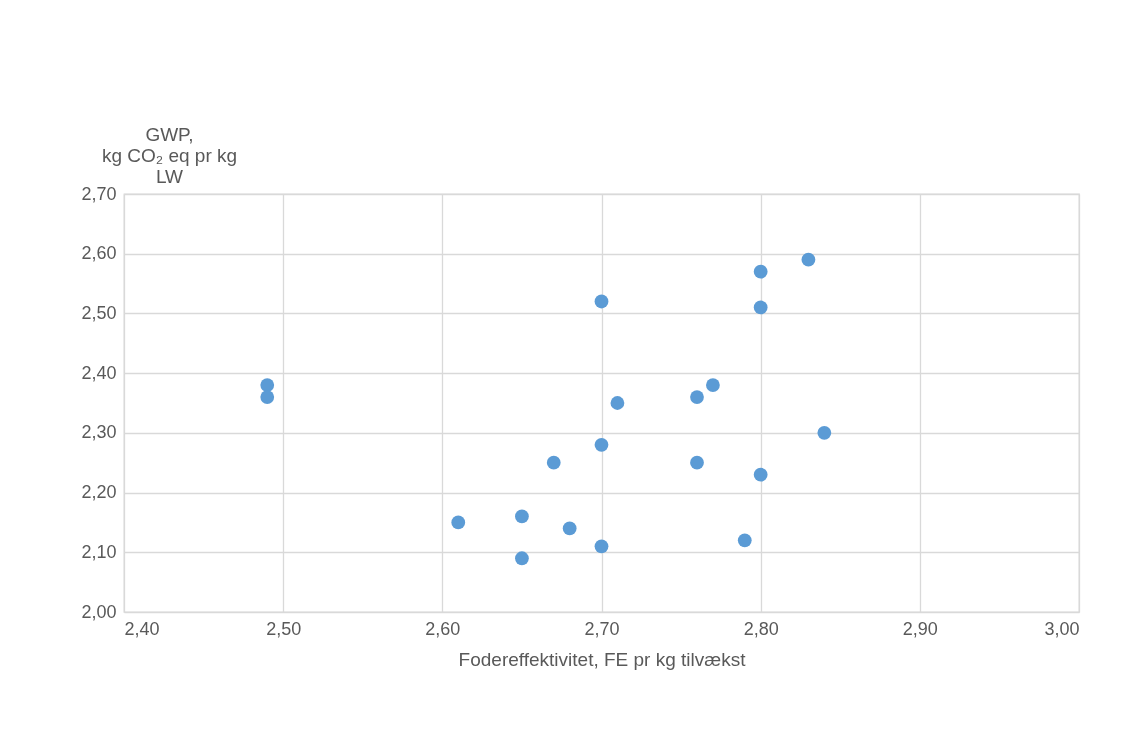 Image resolution: width=1143 pixels, height=736 pixels. What do you see at coordinates (142, 628) in the screenshot?
I see `x-tick-label: 2,40` at bounding box center [142, 628].